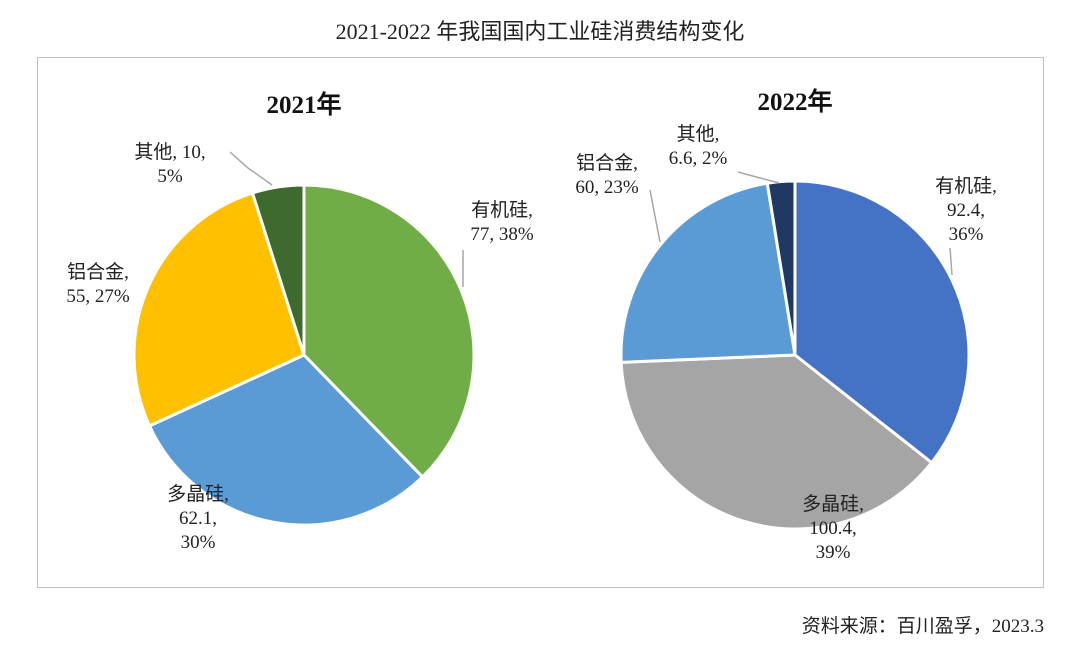  I want to click on pie-slice-2021年-铝合金, so click(219, 309).